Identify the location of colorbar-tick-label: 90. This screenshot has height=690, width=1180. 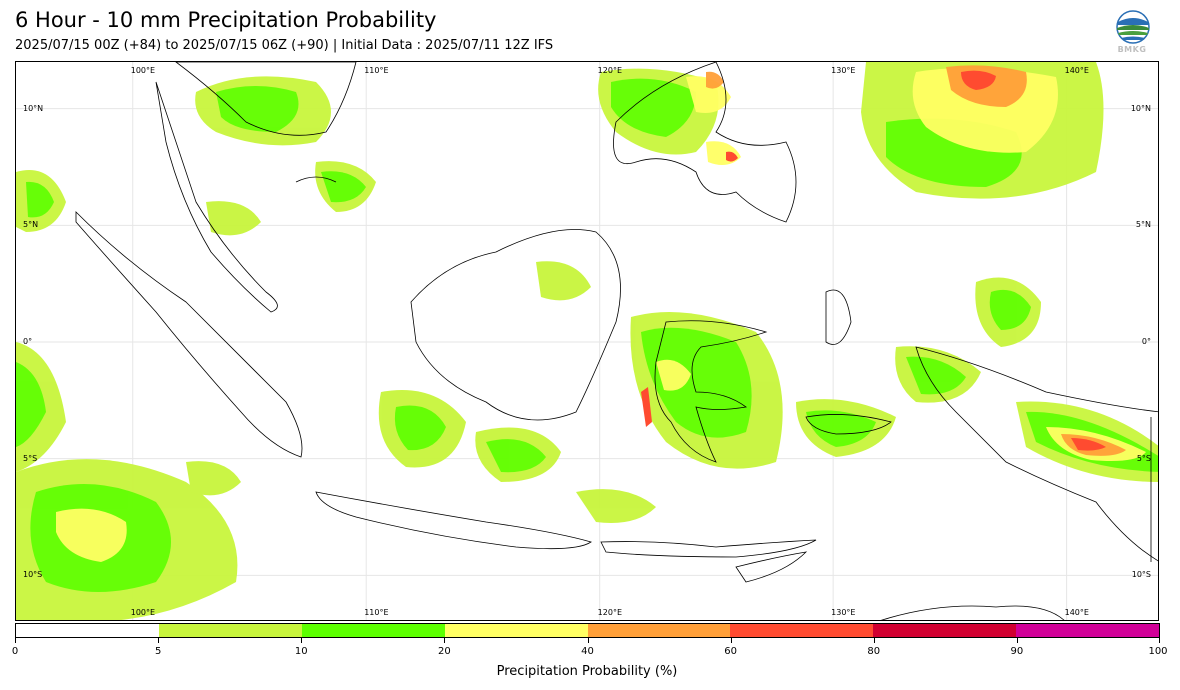
(1017, 651).